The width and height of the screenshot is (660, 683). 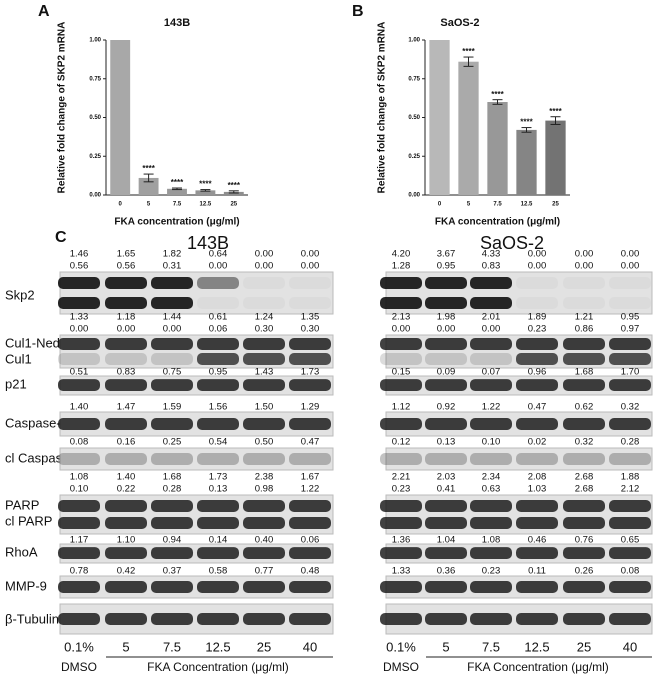 What do you see at coordinates (177, 191) in the screenshot?
I see `bar` at bounding box center [177, 191].